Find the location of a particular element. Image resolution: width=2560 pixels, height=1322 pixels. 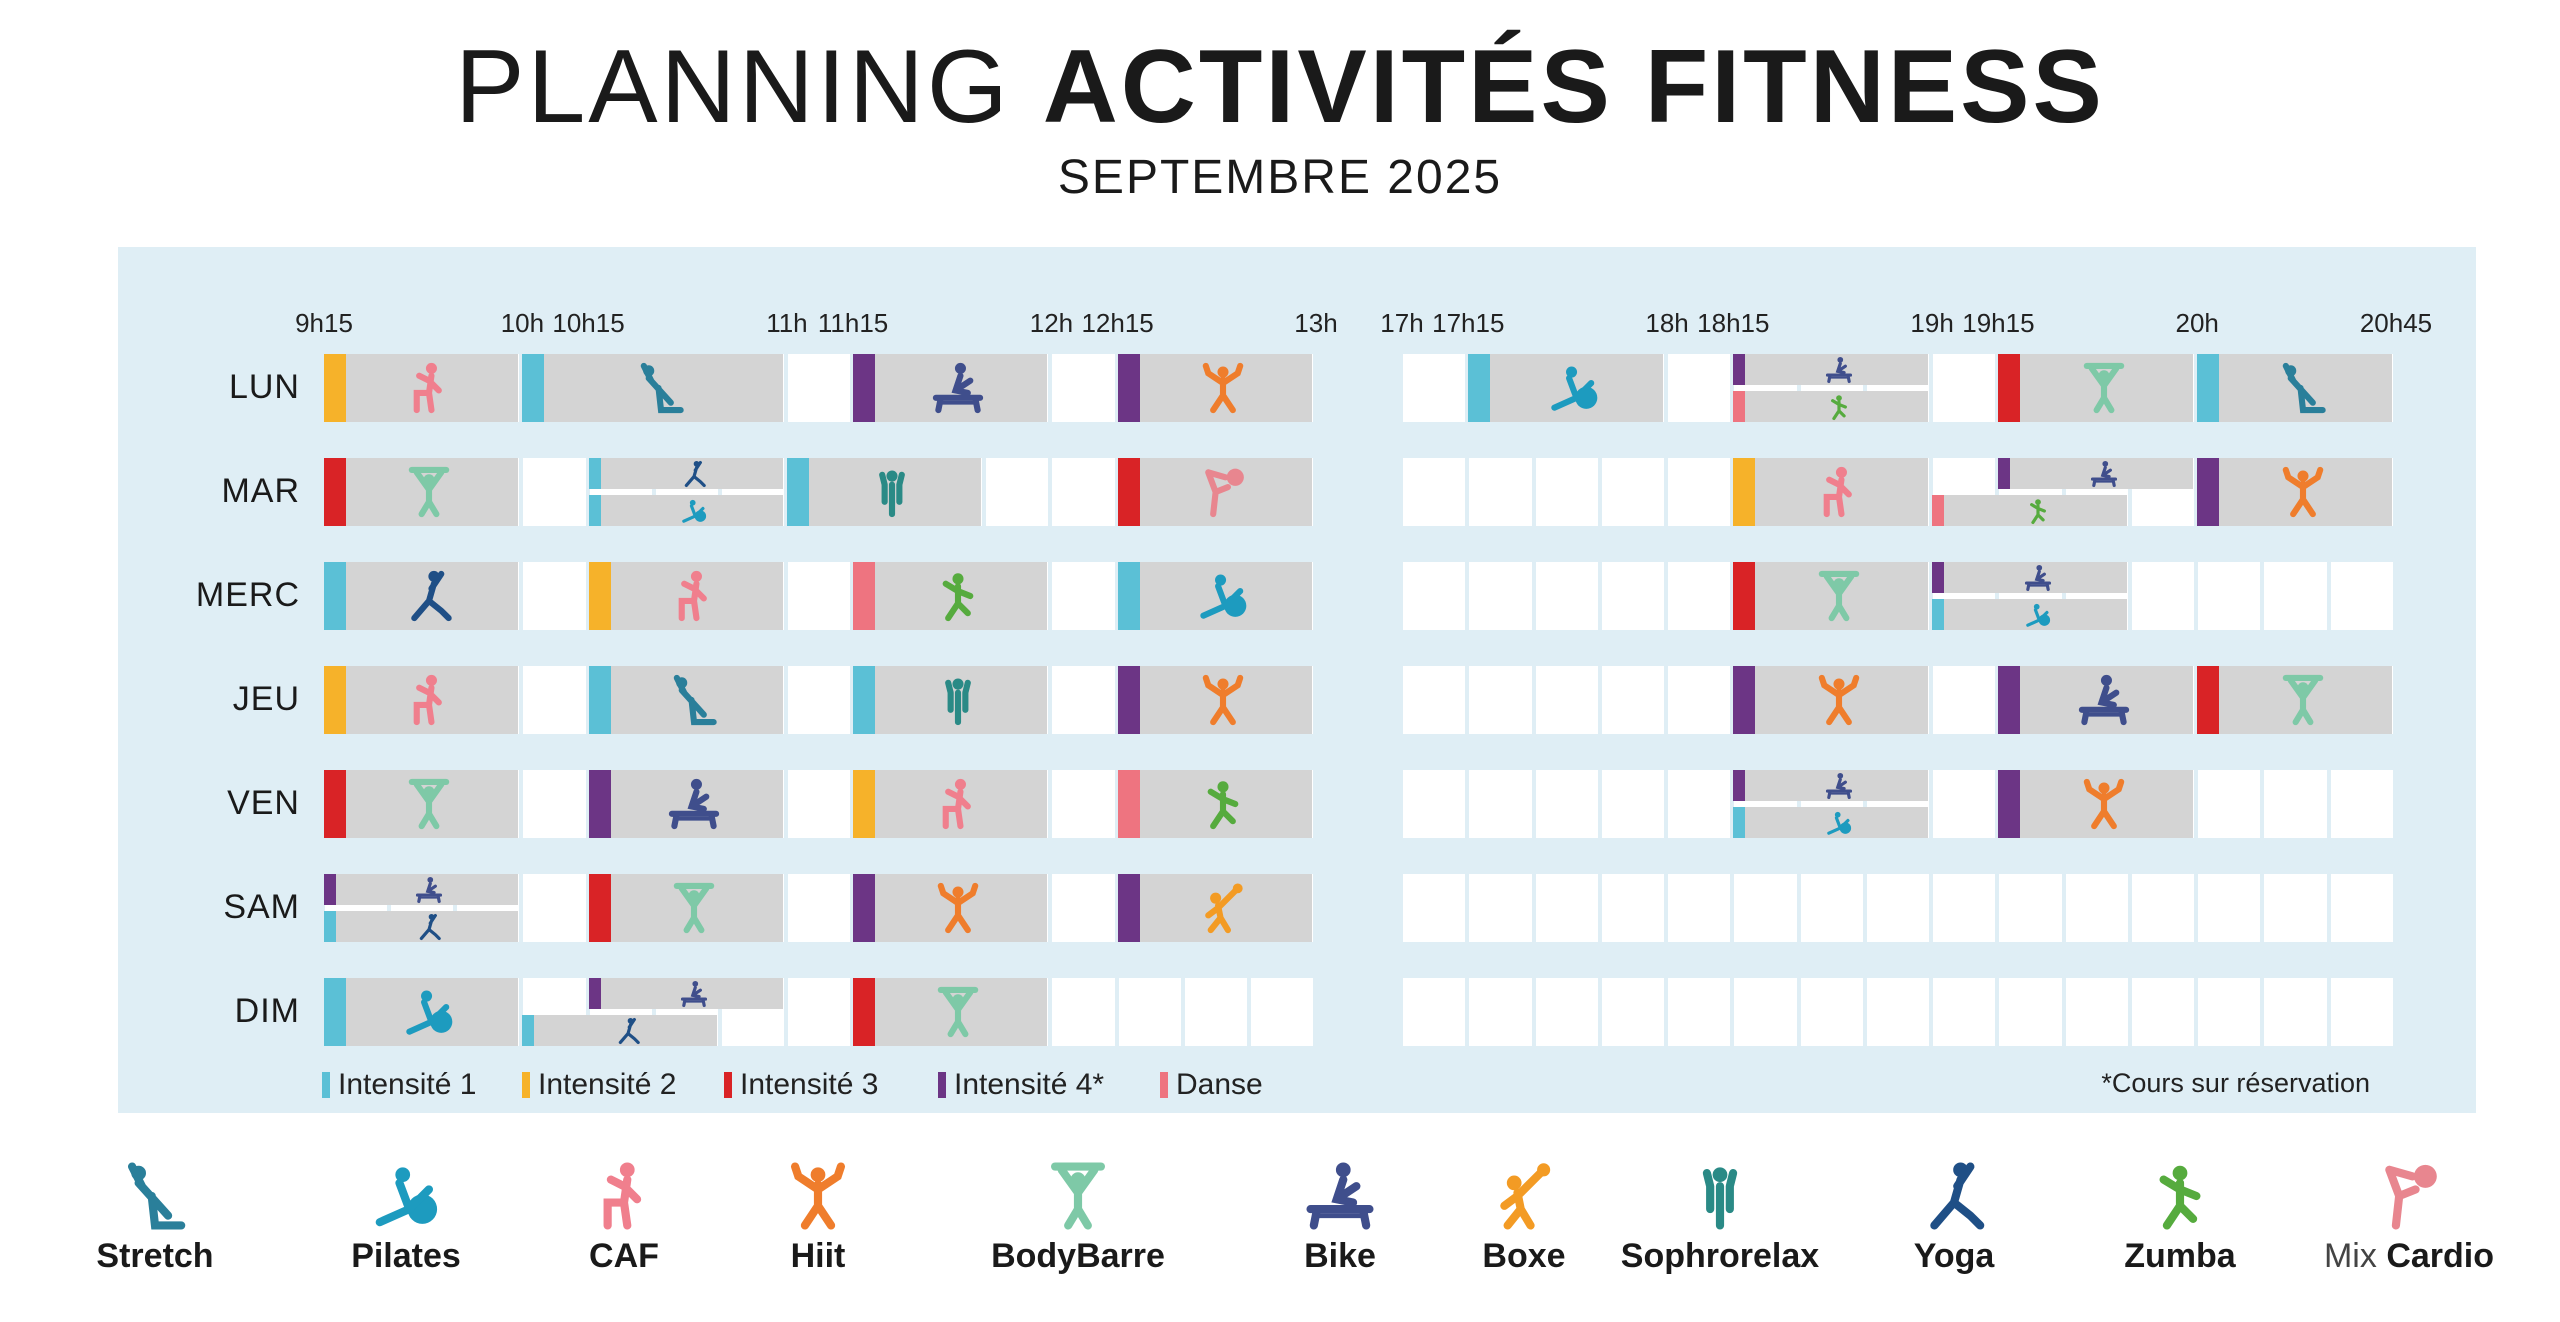

activity-name-bold: Cardio is located at coordinates (2435, 1256).